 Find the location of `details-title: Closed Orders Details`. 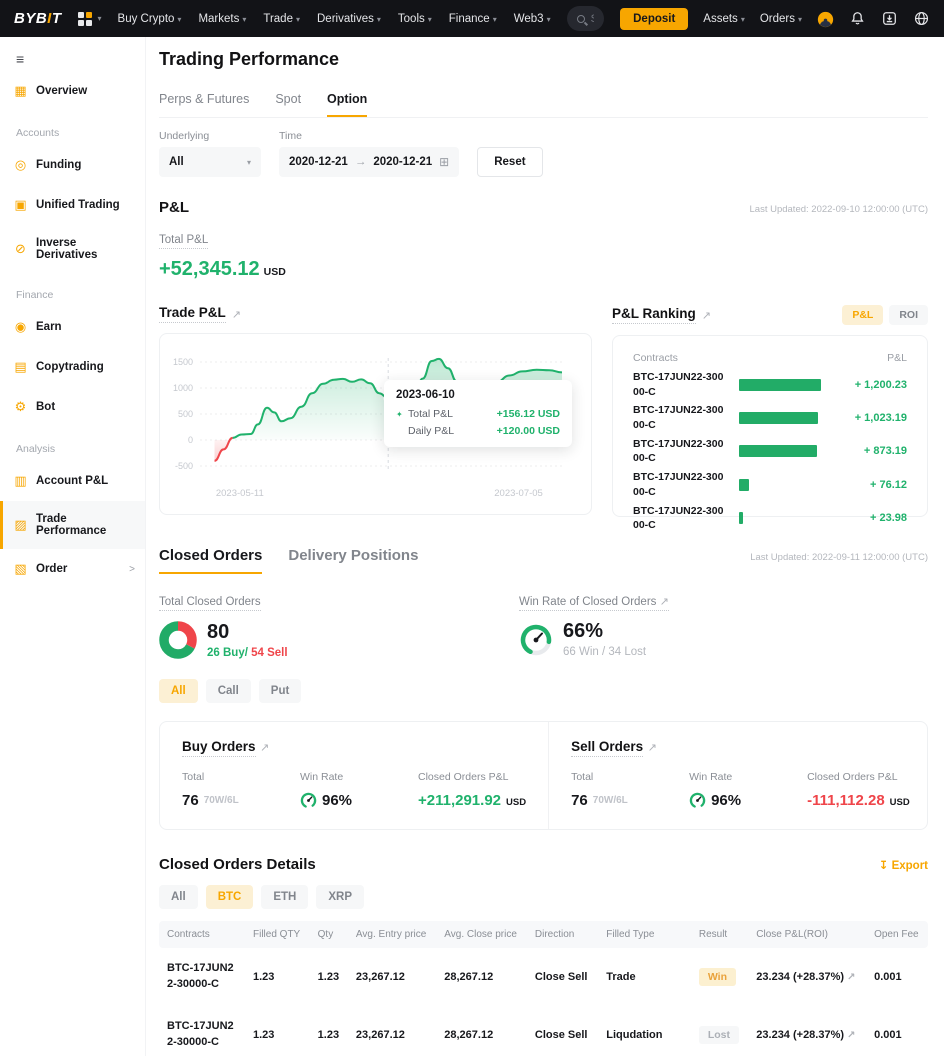

details-title: Closed Orders Details is located at coordinates (237, 864).